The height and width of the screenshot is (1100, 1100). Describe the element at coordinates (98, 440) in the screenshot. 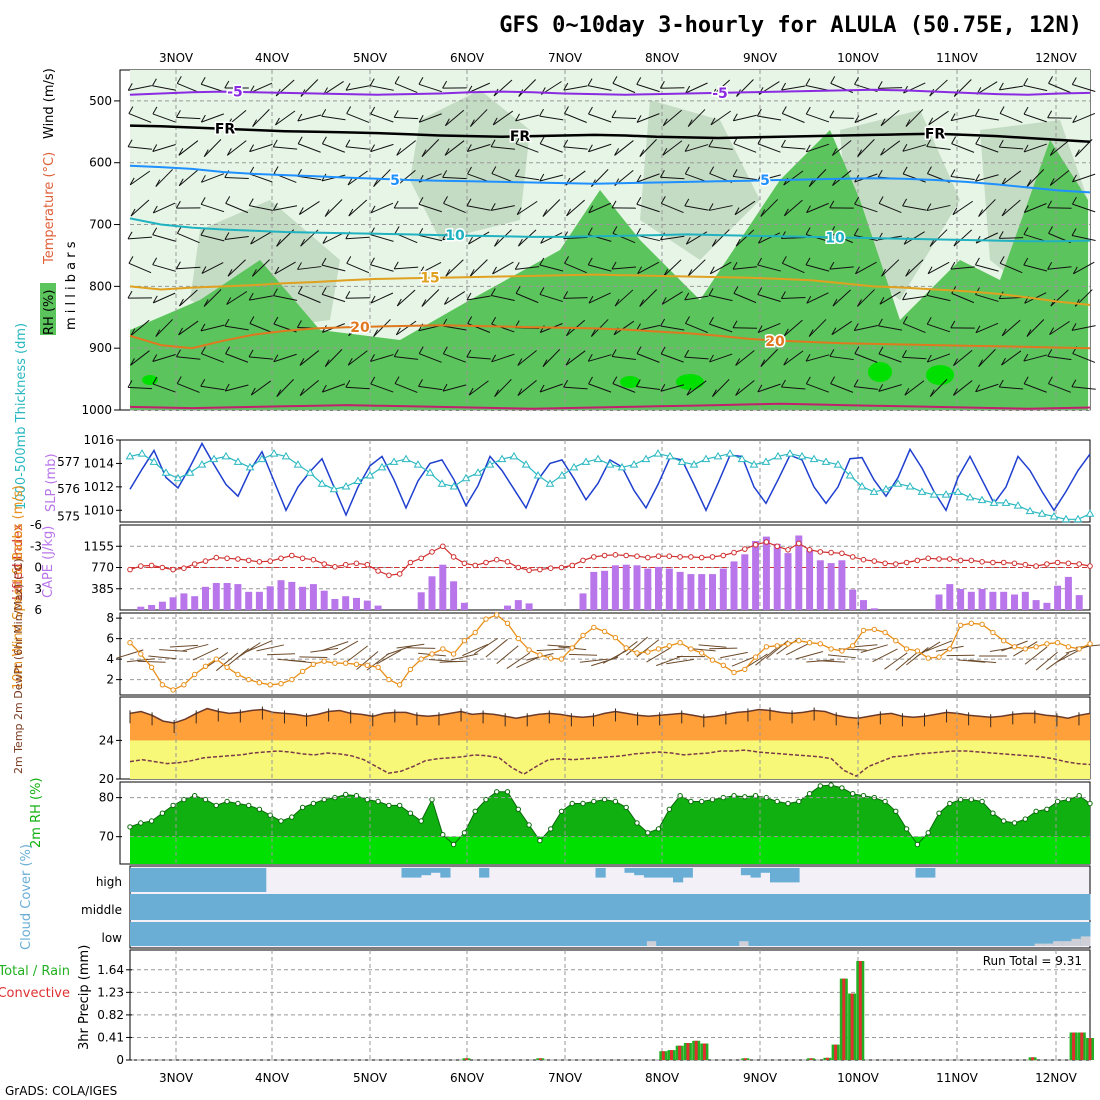

I see `y-tick-label: 1016` at that location.